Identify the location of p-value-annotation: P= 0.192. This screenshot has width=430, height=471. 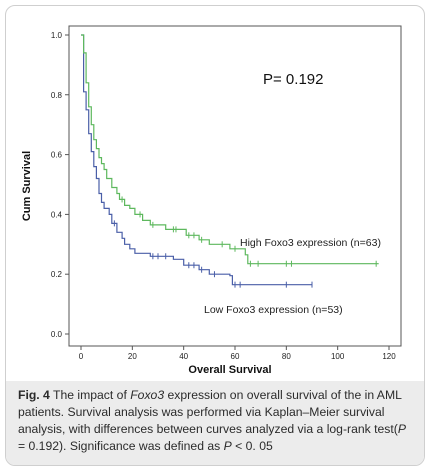
(293, 79).